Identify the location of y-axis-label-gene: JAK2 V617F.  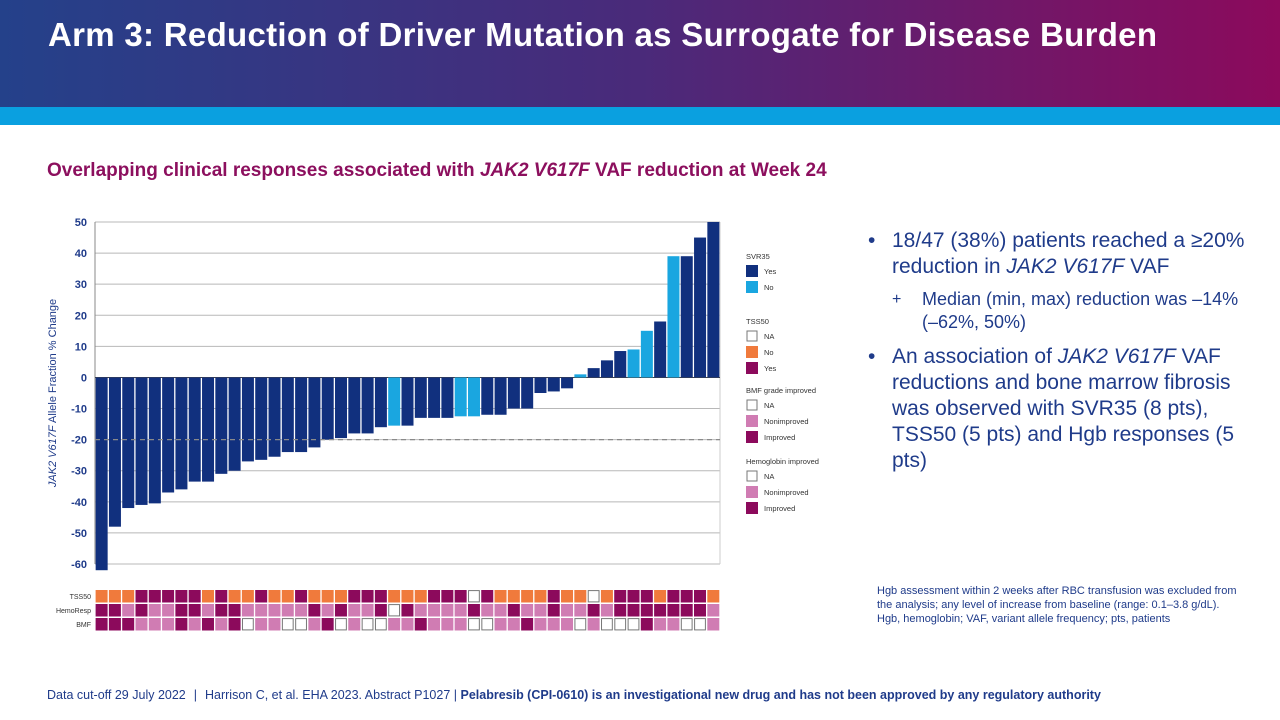
(53, 456).